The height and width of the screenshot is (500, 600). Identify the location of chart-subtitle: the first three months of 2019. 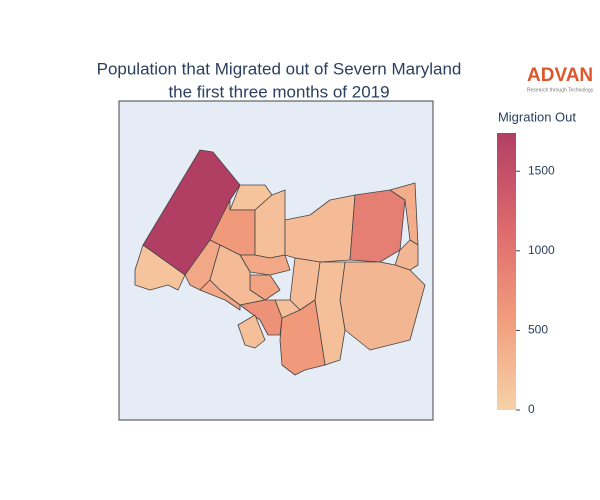
(278, 91).